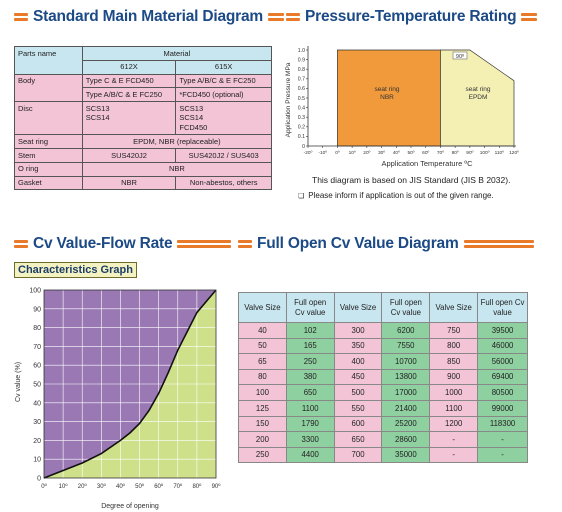  What do you see at coordinates (130, 506) in the screenshot?
I see `cv-xlabel: Degree of opening` at bounding box center [130, 506].